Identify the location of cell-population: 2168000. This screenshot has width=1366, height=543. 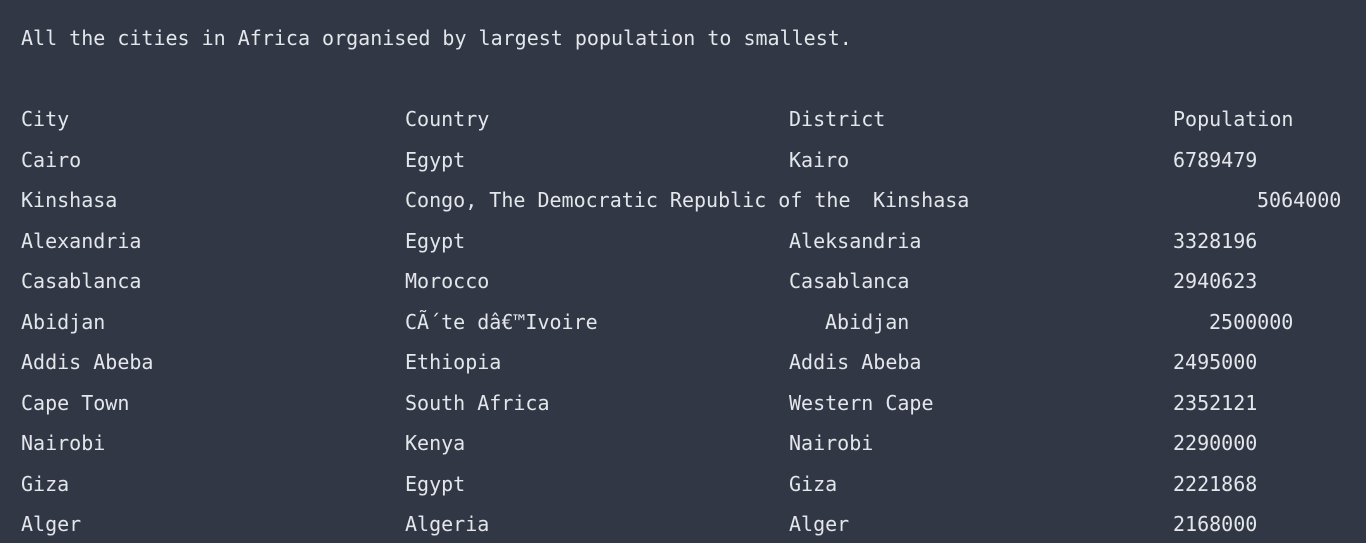
(1215, 524).